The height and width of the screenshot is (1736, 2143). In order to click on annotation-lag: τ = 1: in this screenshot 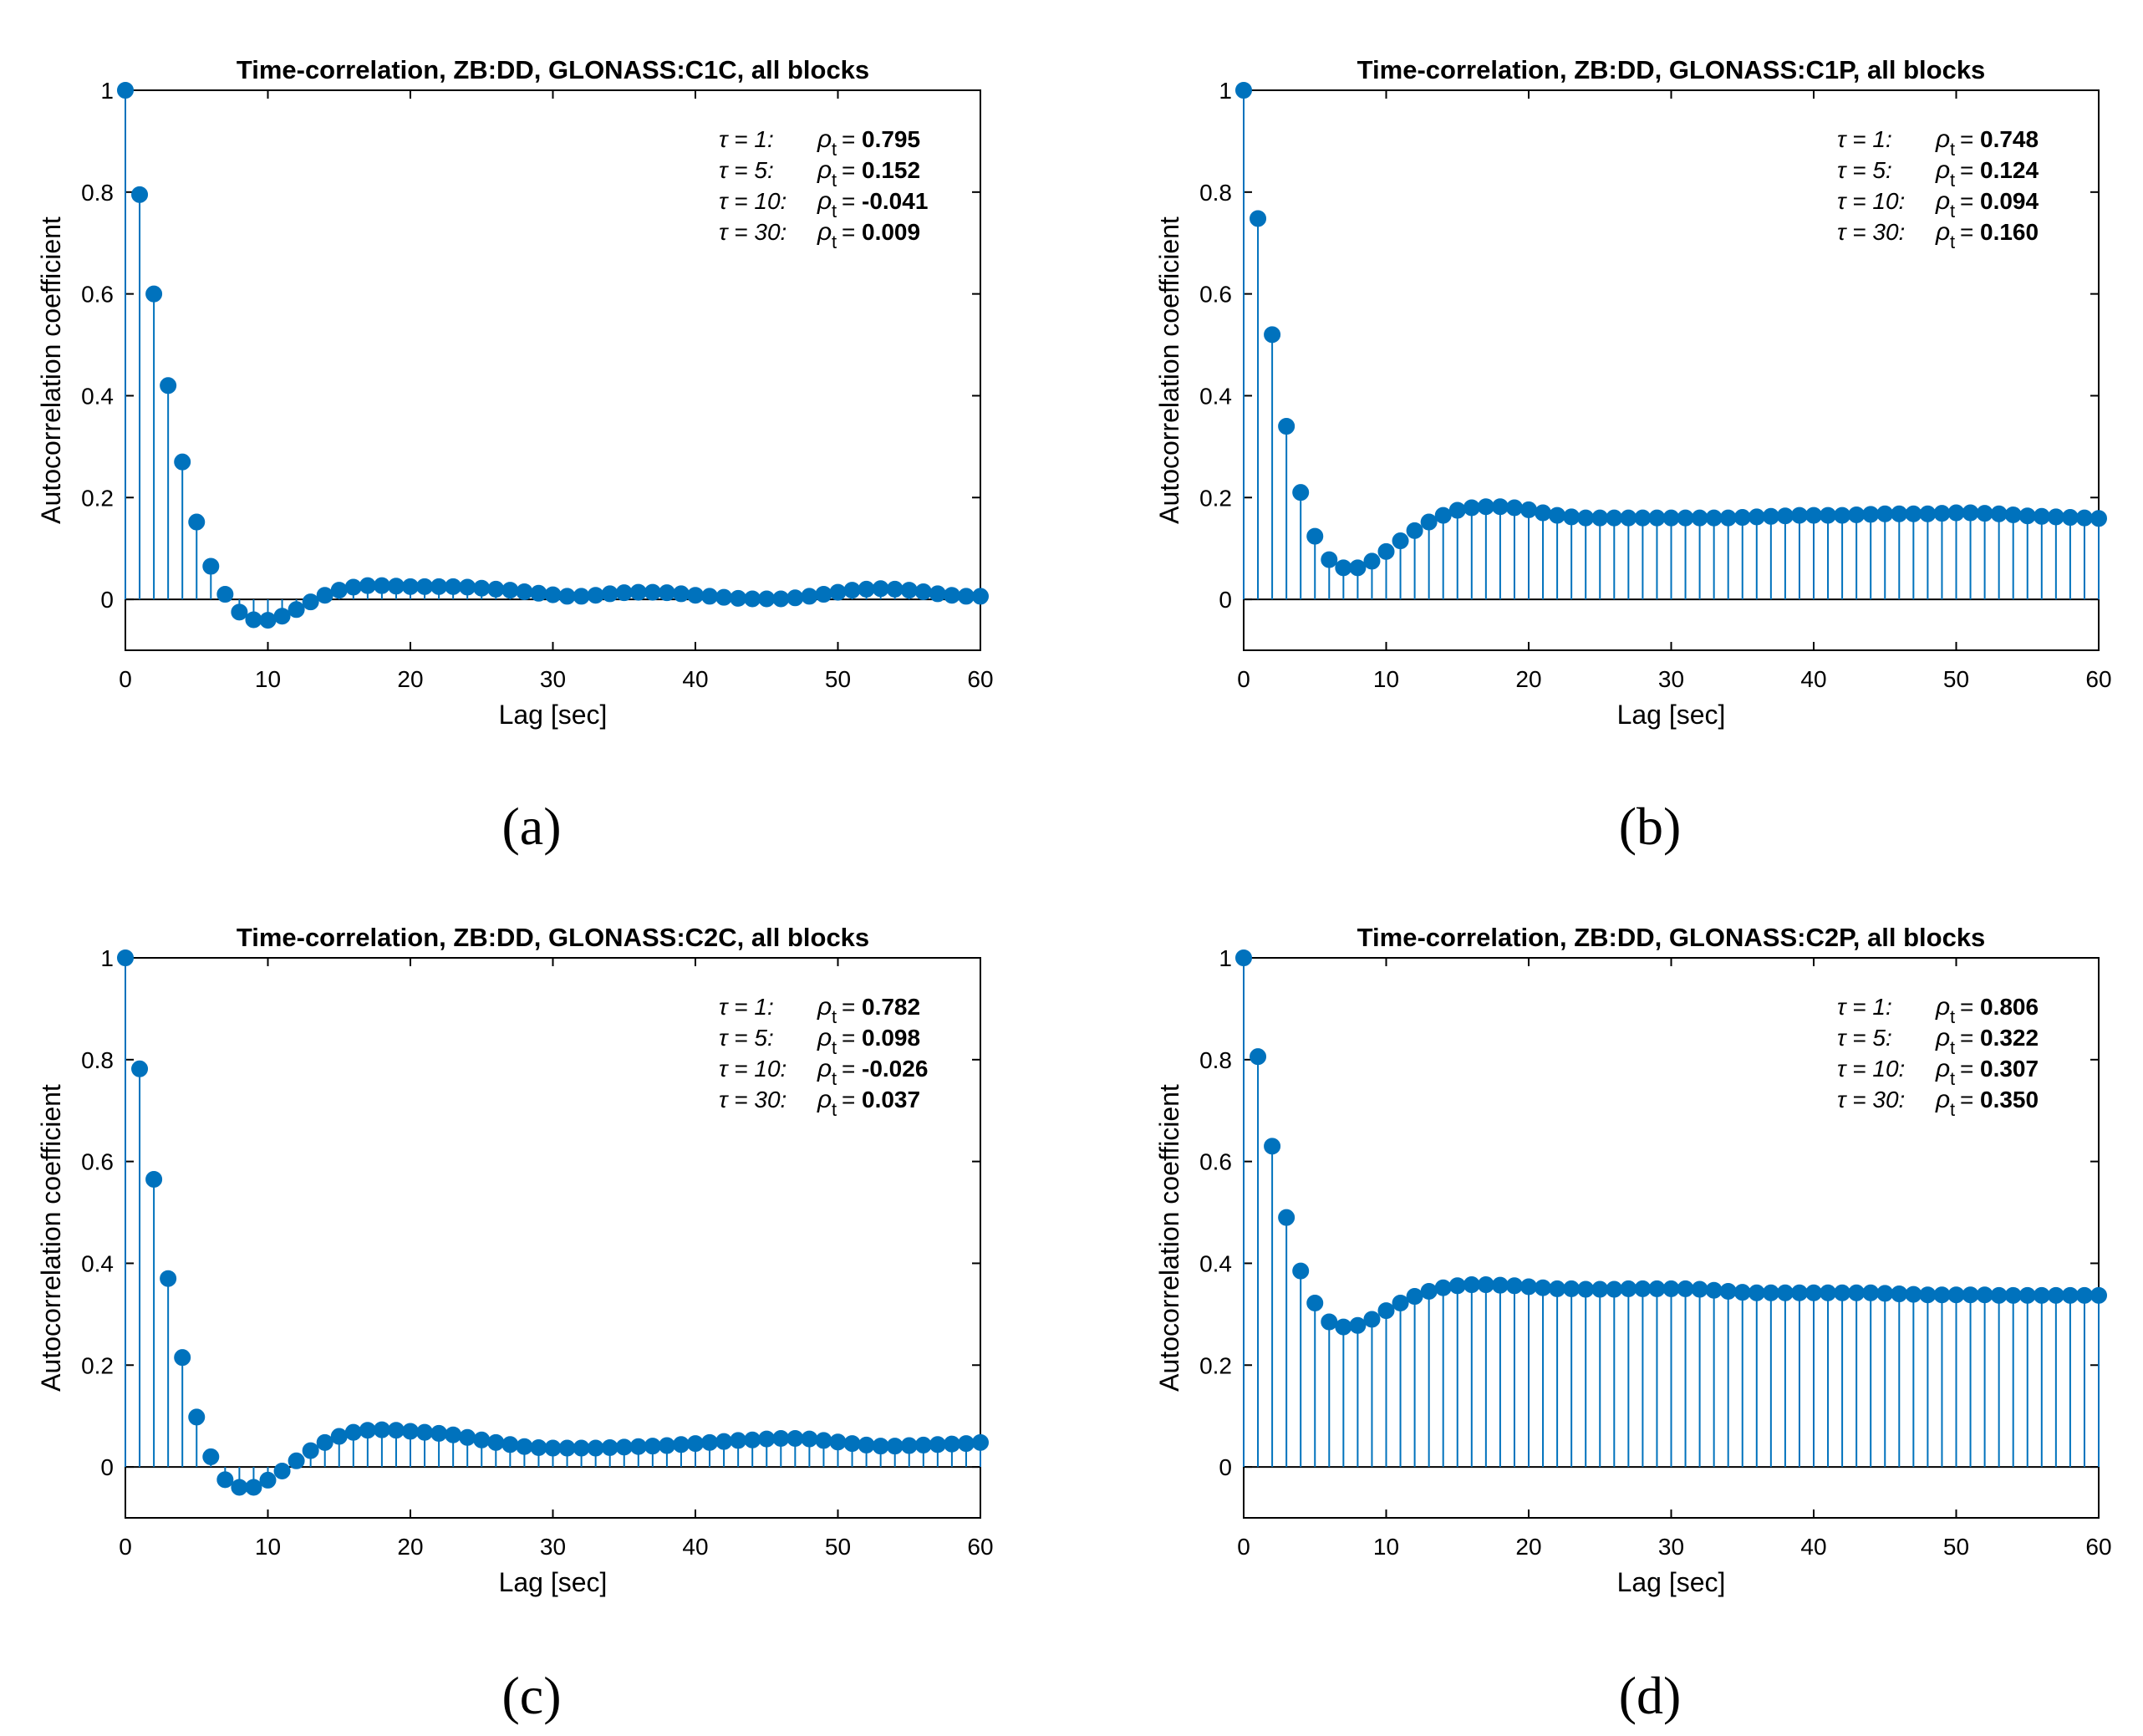, I will do `click(746, 1007)`.